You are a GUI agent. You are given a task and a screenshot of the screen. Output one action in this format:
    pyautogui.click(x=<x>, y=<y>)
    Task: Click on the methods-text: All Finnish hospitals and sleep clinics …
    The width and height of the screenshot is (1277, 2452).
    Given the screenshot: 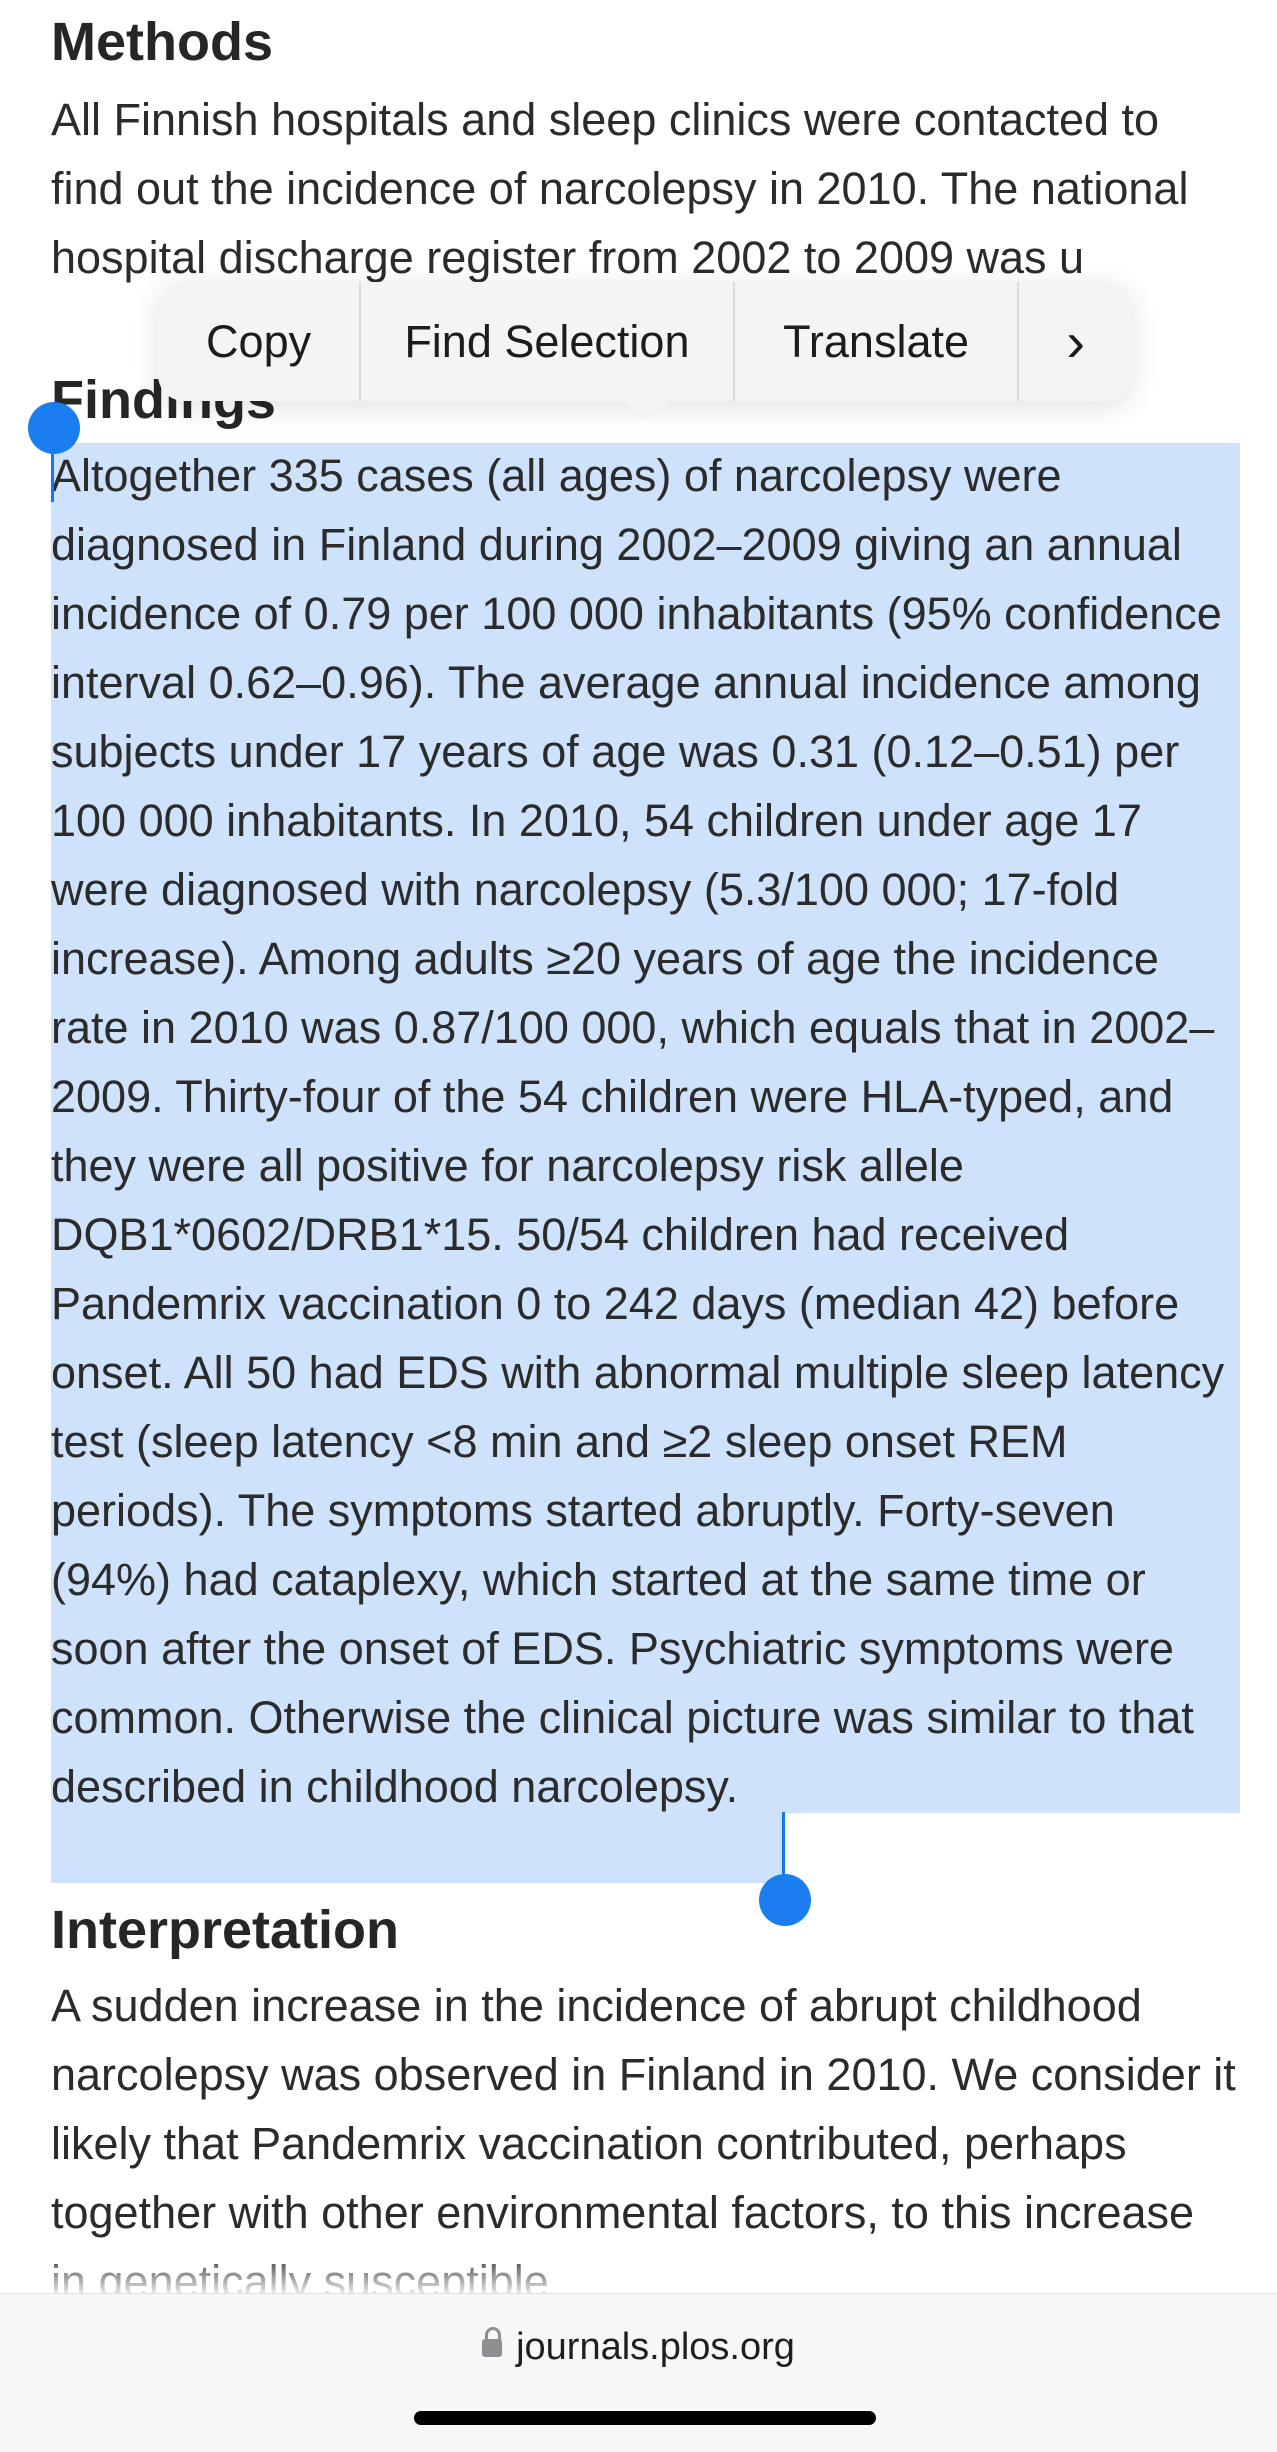 What is the action you would take?
    pyautogui.click(x=620, y=188)
    